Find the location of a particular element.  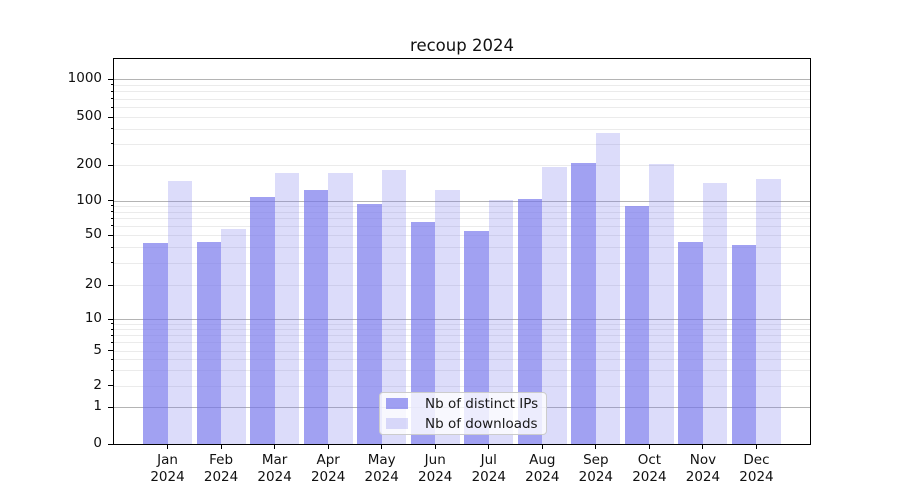

legend-label-downloads: Nb of downloads is located at coordinates (481, 423).